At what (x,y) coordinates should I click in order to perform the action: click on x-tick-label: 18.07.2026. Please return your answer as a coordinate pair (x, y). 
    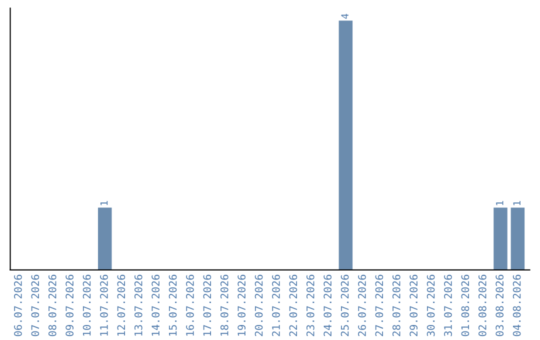
    Looking at the image, I should click on (224, 305).